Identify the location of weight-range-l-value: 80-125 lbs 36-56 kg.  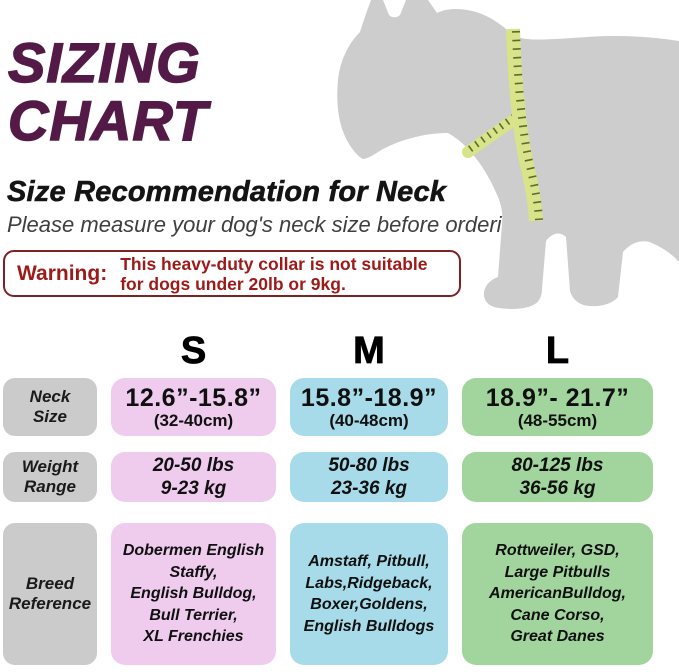
(557, 477).